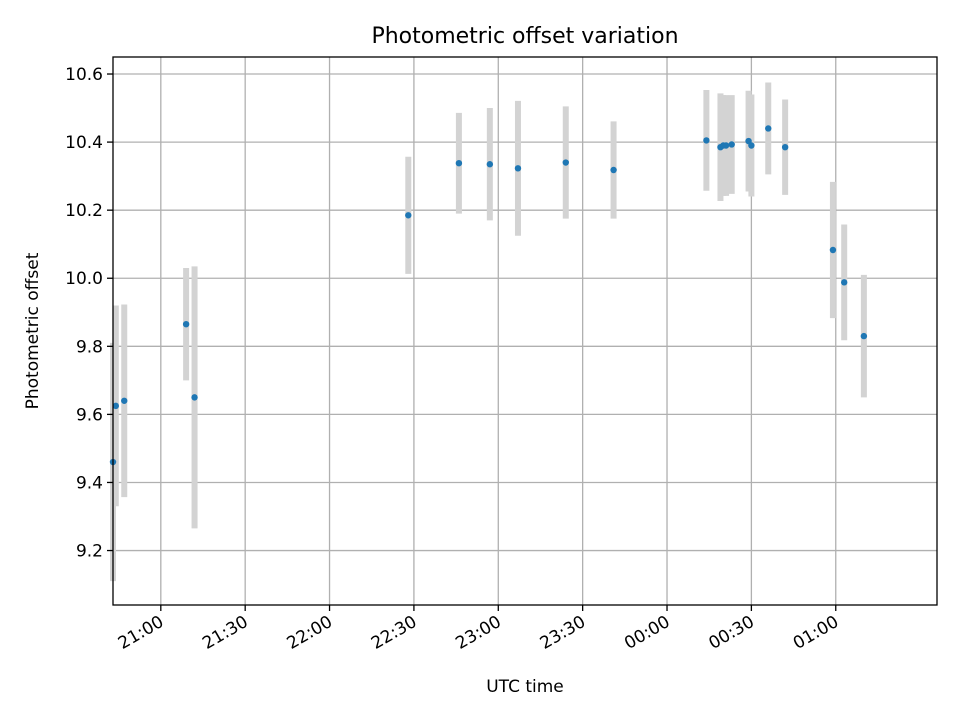 Image resolution: width=960 pixels, height=724 pixels. What do you see at coordinates (84, 279) in the screenshot?
I see `y-tick-label: 10.0` at bounding box center [84, 279].